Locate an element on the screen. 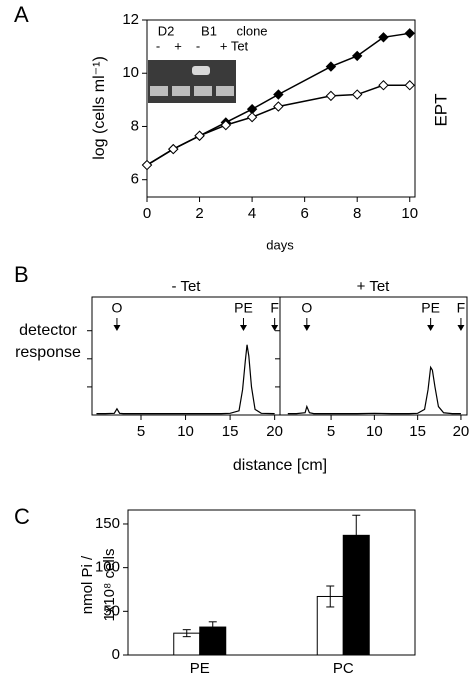 This screenshot has width=474, height=679. x-axis-label: days is located at coordinates (280, 244).